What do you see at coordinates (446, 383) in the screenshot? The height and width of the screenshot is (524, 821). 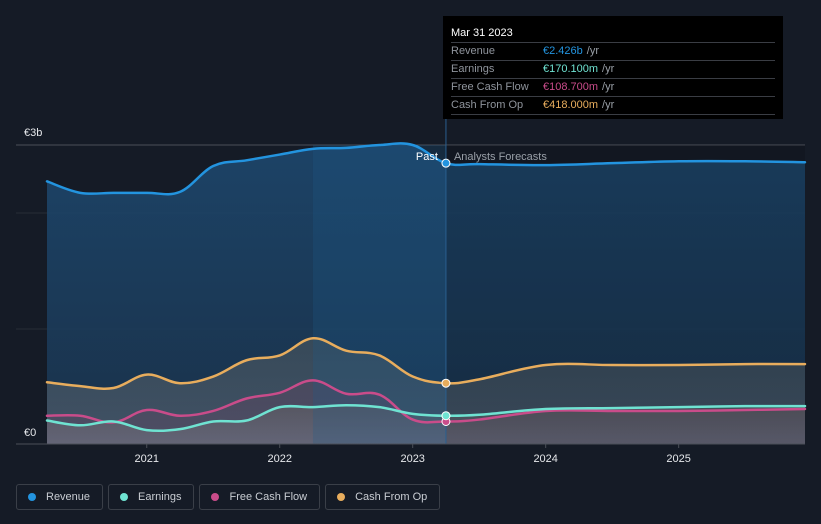 I see `marker-cash-from-op` at bounding box center [446, 383].